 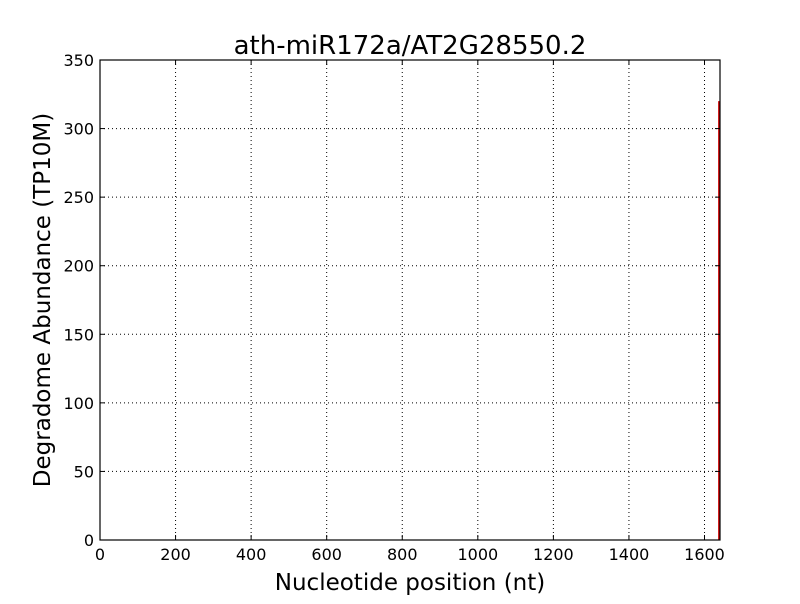 I want to click on x-tick-label: 200, so click(x=175, y=554).